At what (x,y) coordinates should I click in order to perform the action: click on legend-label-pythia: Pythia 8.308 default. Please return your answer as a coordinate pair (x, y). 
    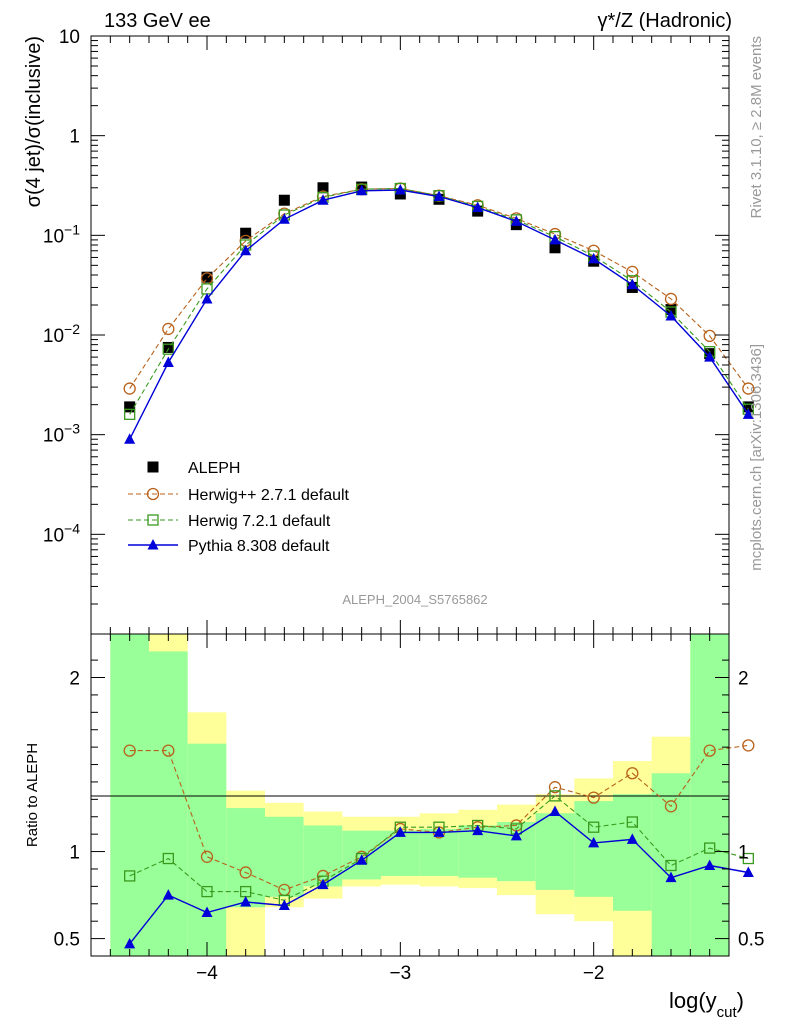
    Looking at the image, I should click on (259, 546).